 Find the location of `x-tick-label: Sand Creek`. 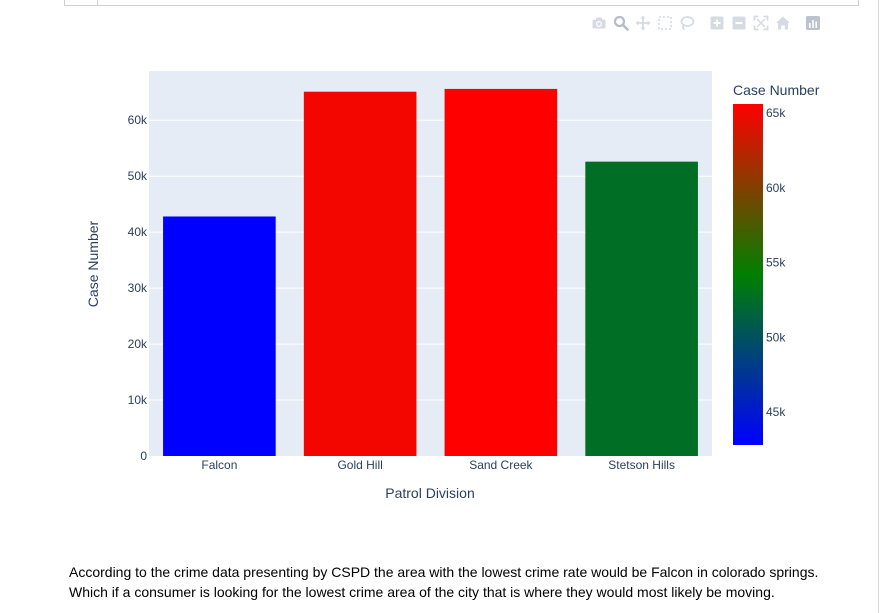

x-tick-label: Sand Creek is located at coordinates (501, 465).